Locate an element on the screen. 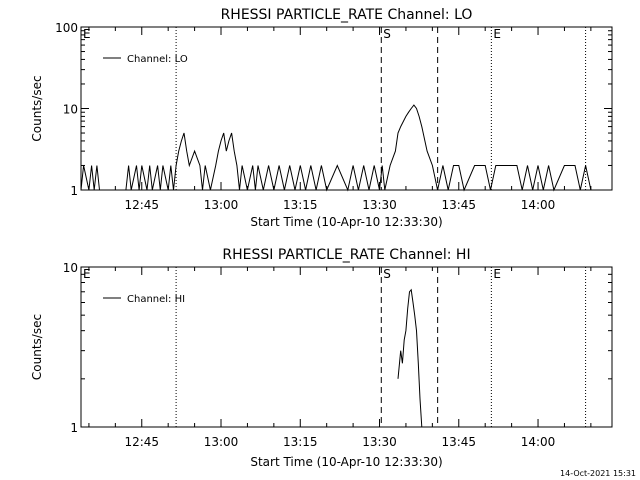  y-tick-label: 100 is located at coordinates (66, 28).